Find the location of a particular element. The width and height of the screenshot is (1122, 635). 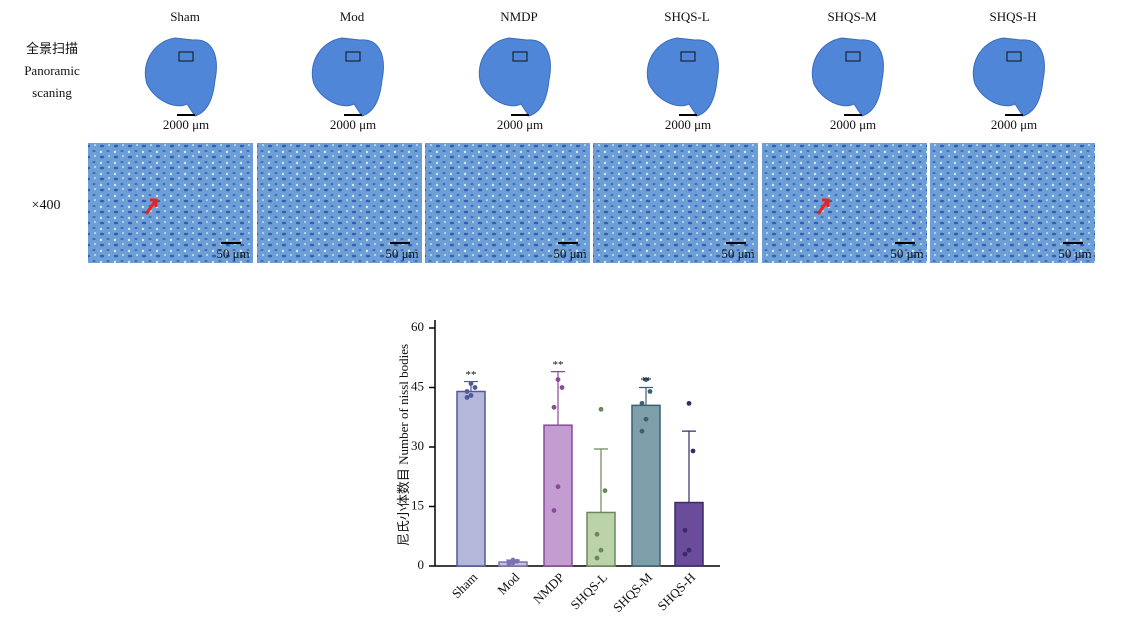

column-label: Mod is located at coordinates (352, 16).